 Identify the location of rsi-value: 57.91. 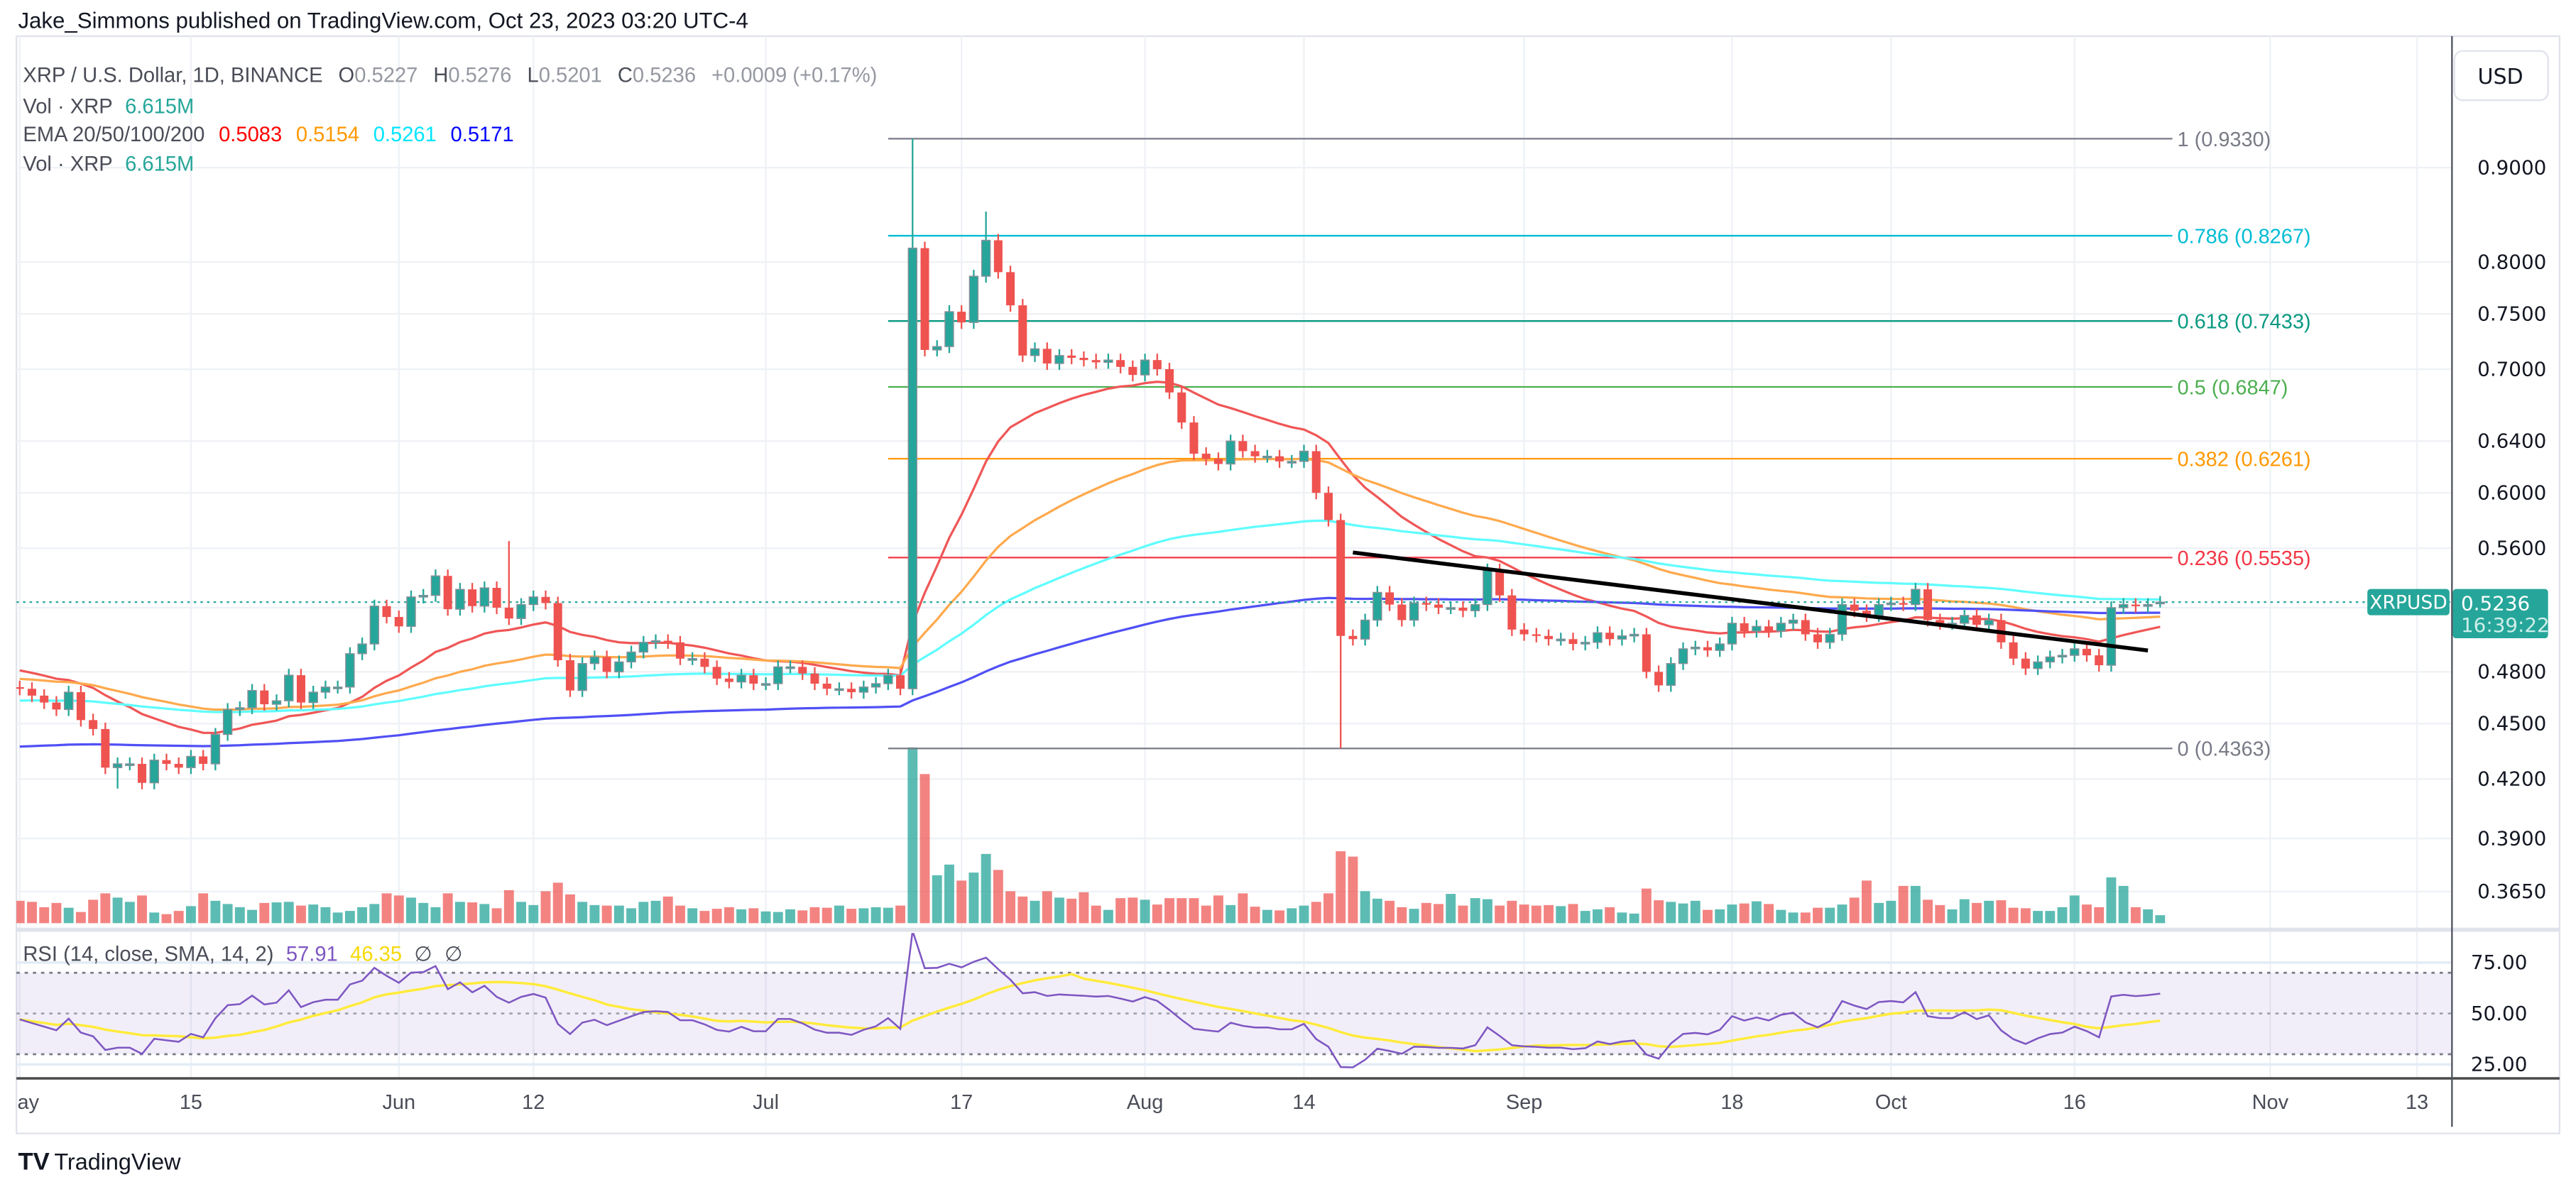
(312, 954).